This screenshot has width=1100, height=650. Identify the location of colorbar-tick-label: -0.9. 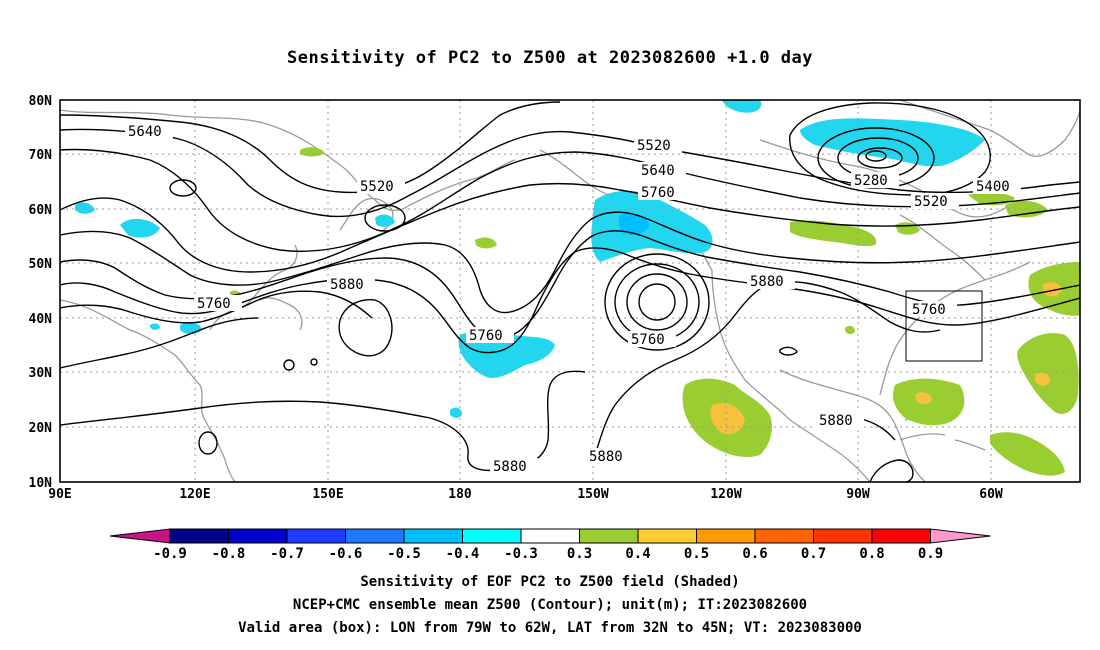
(170, 554).